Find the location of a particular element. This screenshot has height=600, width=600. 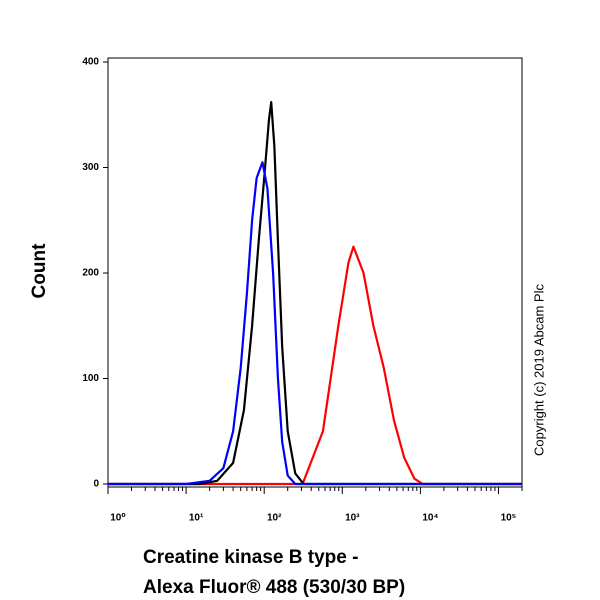

x-tick-label: 10⁰ is located at coordinates (118, 518).